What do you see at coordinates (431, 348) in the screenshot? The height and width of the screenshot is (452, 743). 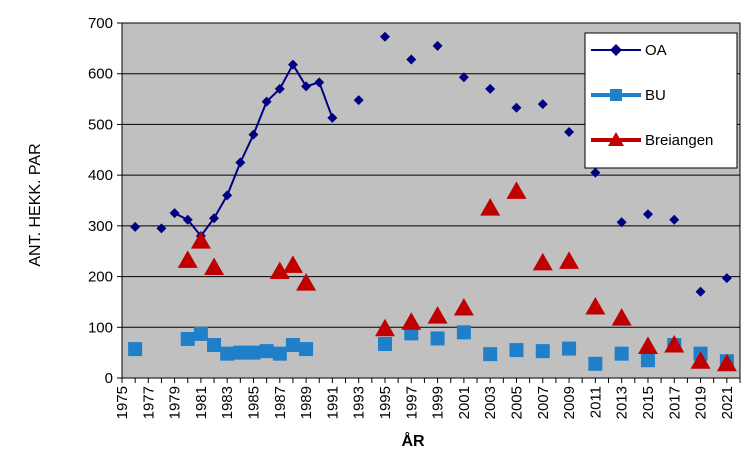 I see `series-bu` at bounding box center [431, 348].